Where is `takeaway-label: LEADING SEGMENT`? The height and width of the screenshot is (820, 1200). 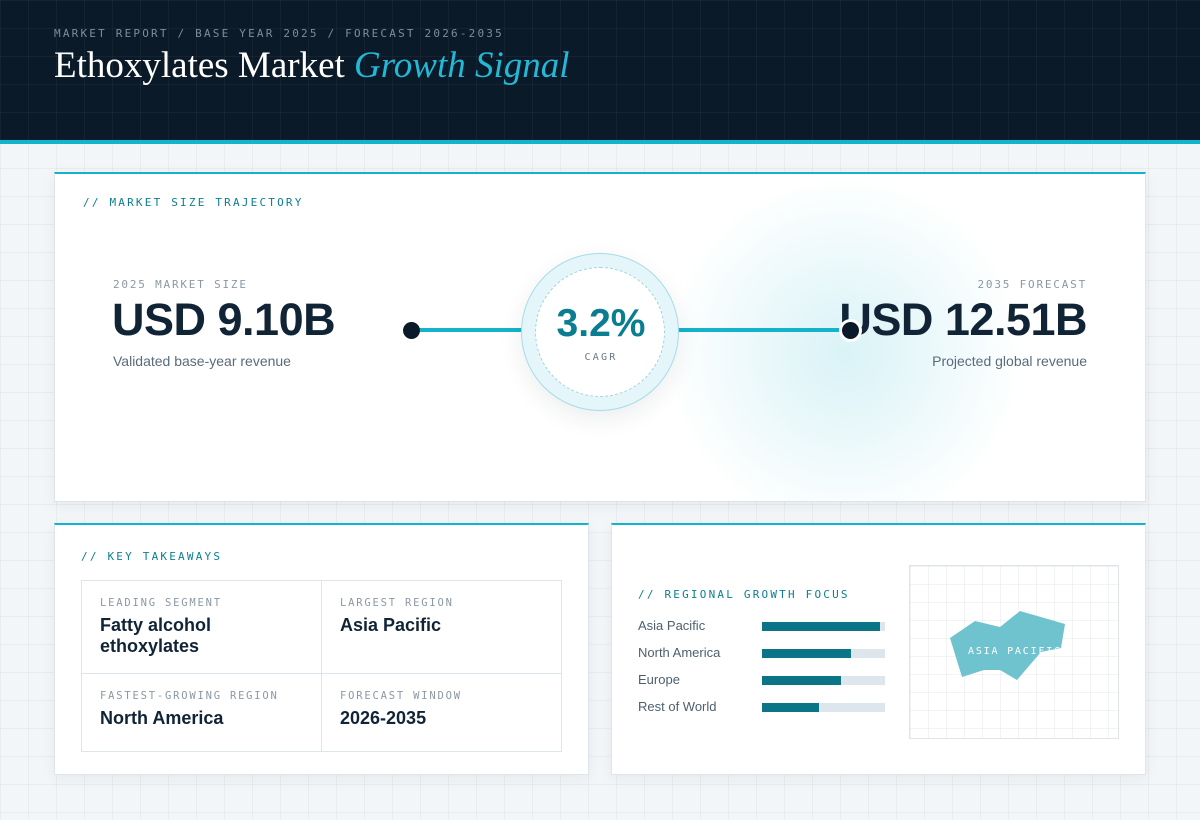
takeaway-label: LEADING SEGMENT is located at coordinates (161, 603).